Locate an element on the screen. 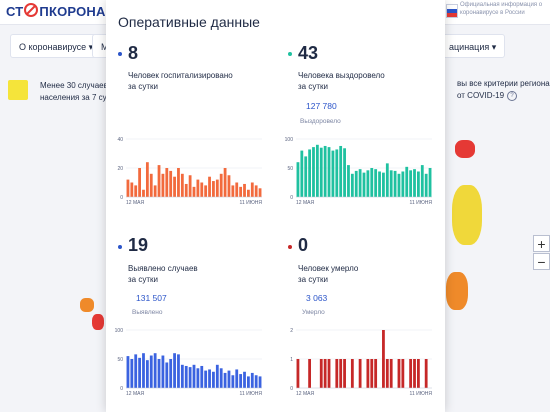 The width and height of the screenshot is (550, 412). nav-vaccination: ацинация ▾ is located at coordinates (473, 46).